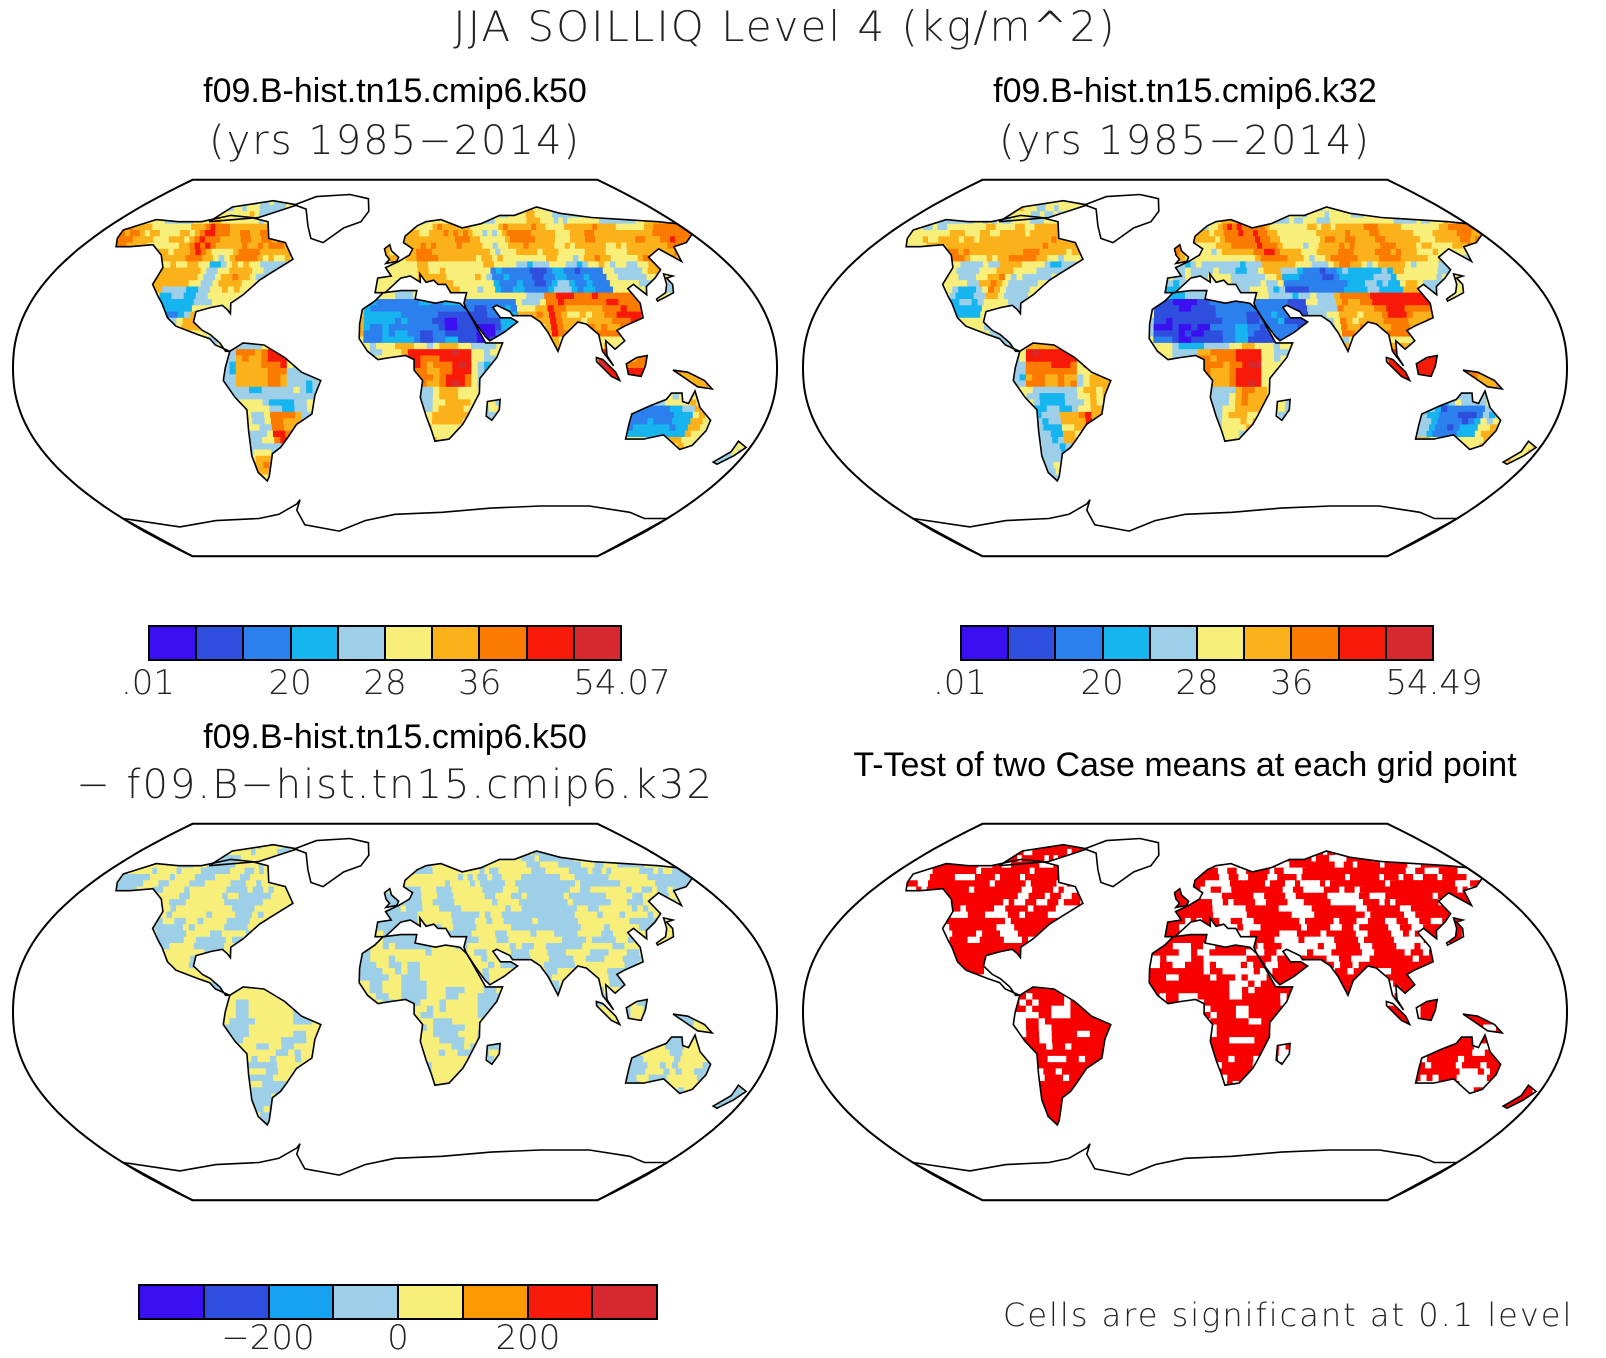  What do you see at coordinates (528, 1338) in the screenshot?
I see `colorbar-tick-label: 200` at bounding box center [528, 1338].